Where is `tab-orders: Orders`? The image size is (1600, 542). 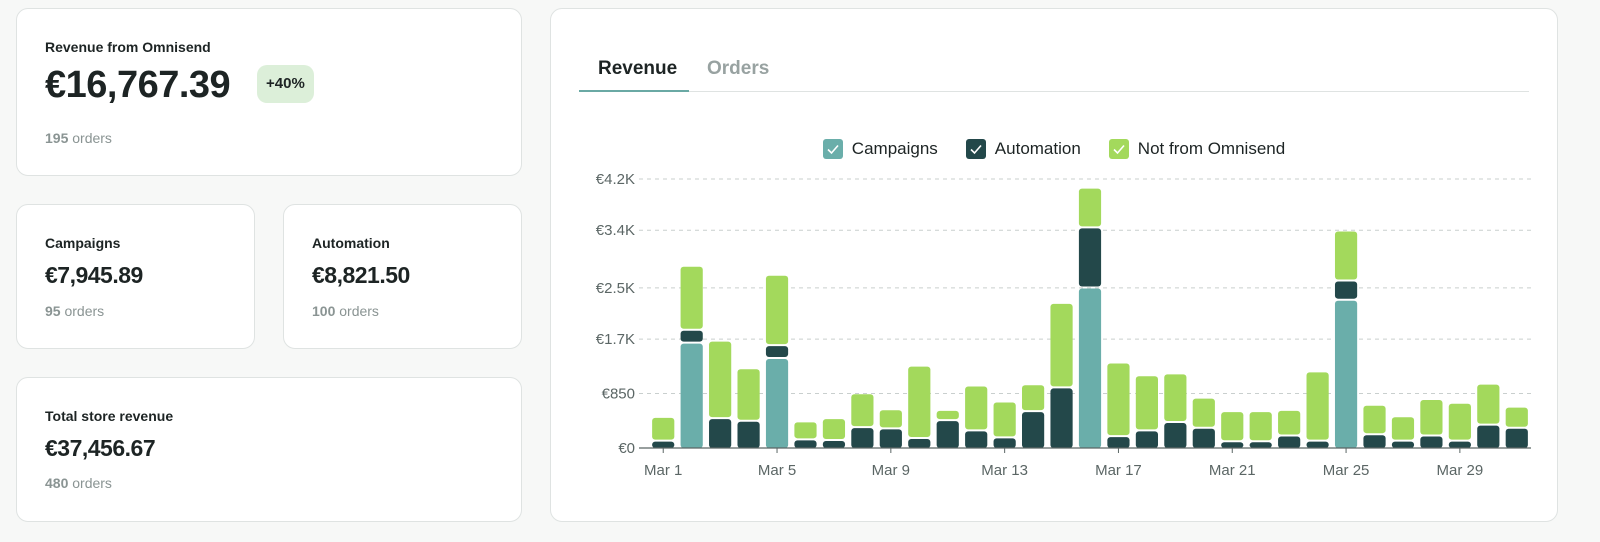
tab-orders: Orders is located at coordinates (738, 68).